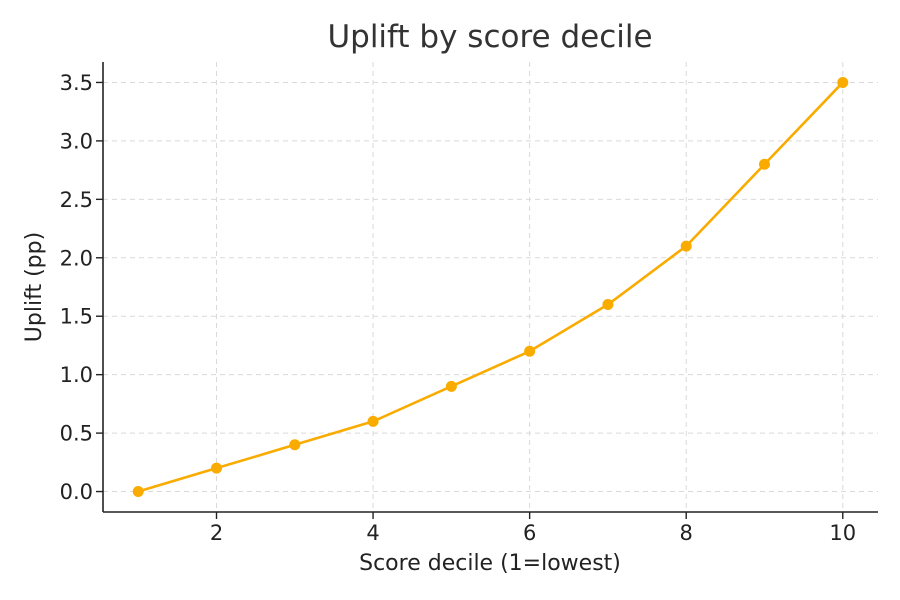  Describe the element at coordinates (372, 533) in the screenshot. I see `x-tick-label-1: 4` at that location.